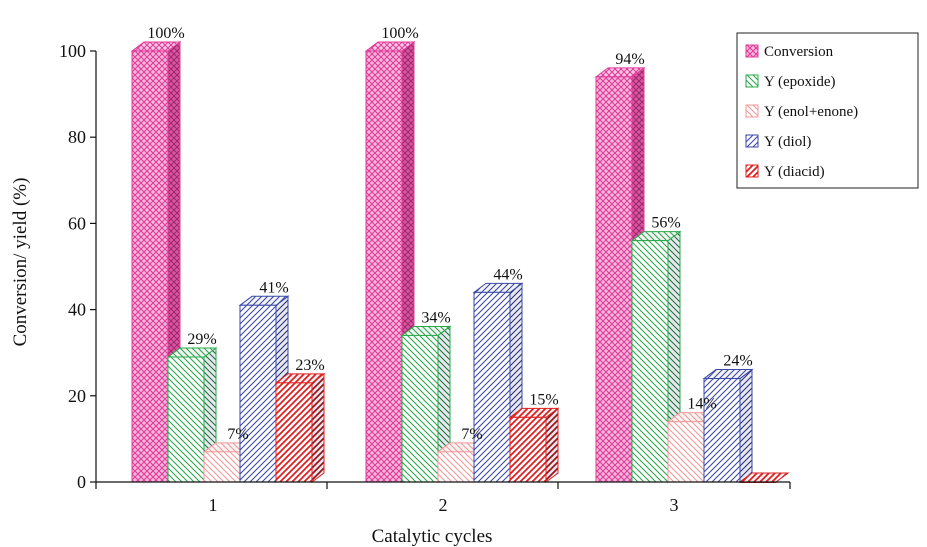 The width and height of the screenshot is (927, 547). I want to click on legend-label: Y (diacid), so click(794, 172).